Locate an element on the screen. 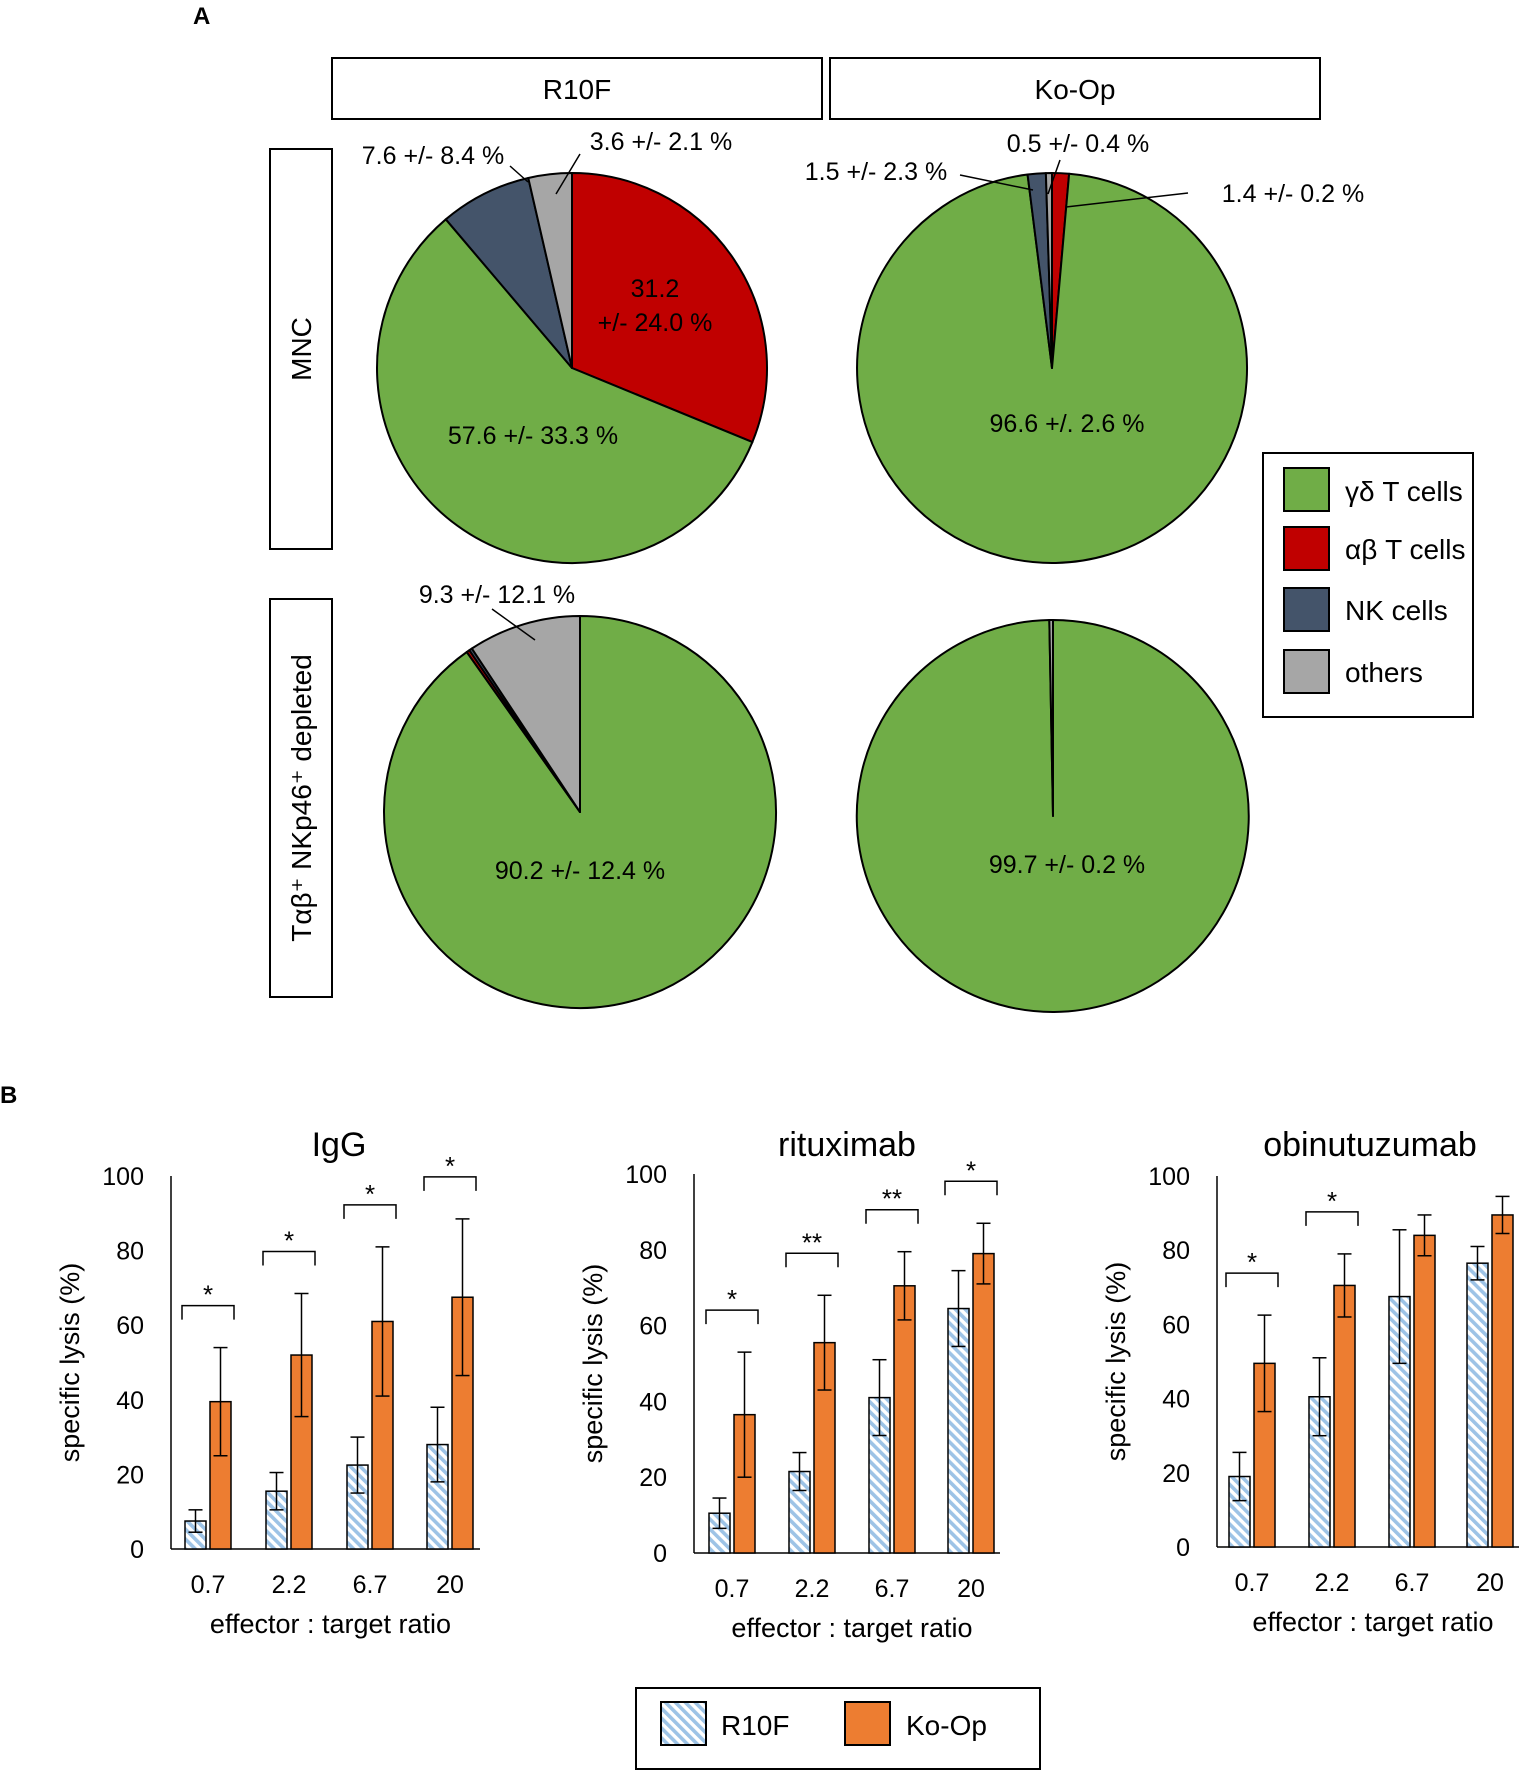  leader-lines is located at coordinates (840, 397).